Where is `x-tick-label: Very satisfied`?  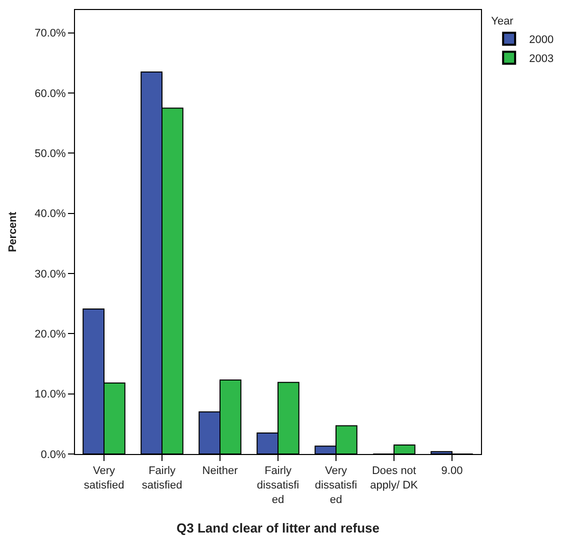
x-tick-label: Very satisfied is located at coordinates (104, 478).